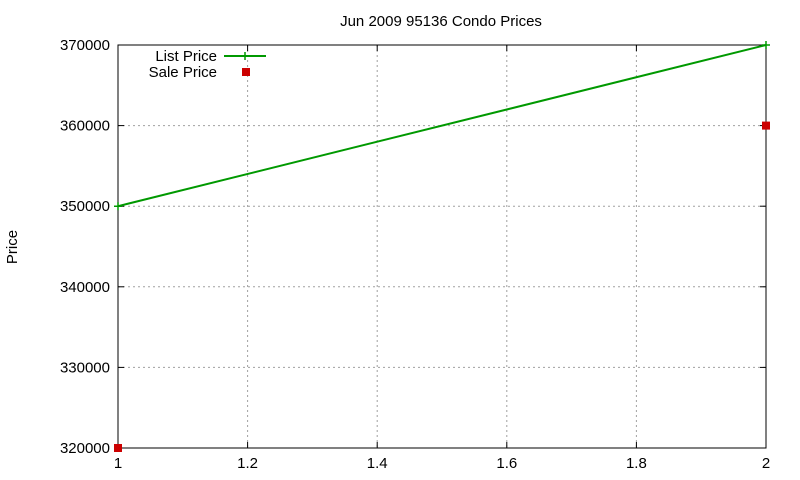  What do you see at coordinates (12, 247) in the screenshot?
I see `y-axis-label: Price` at bounding box center [12, 247].